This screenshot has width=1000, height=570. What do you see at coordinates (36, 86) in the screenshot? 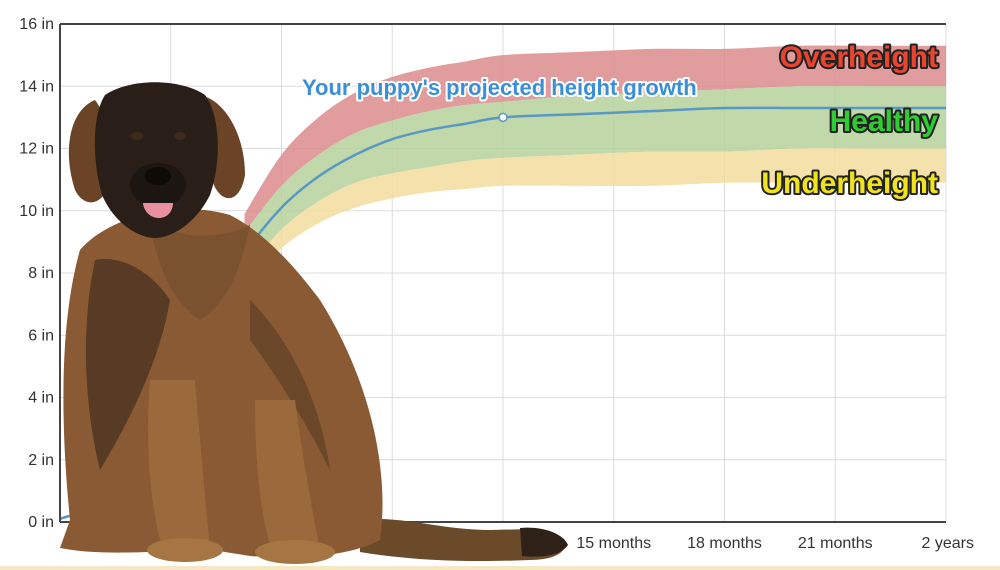
I see `y-tick-label: 14 in` at bounding box center [36, 86].